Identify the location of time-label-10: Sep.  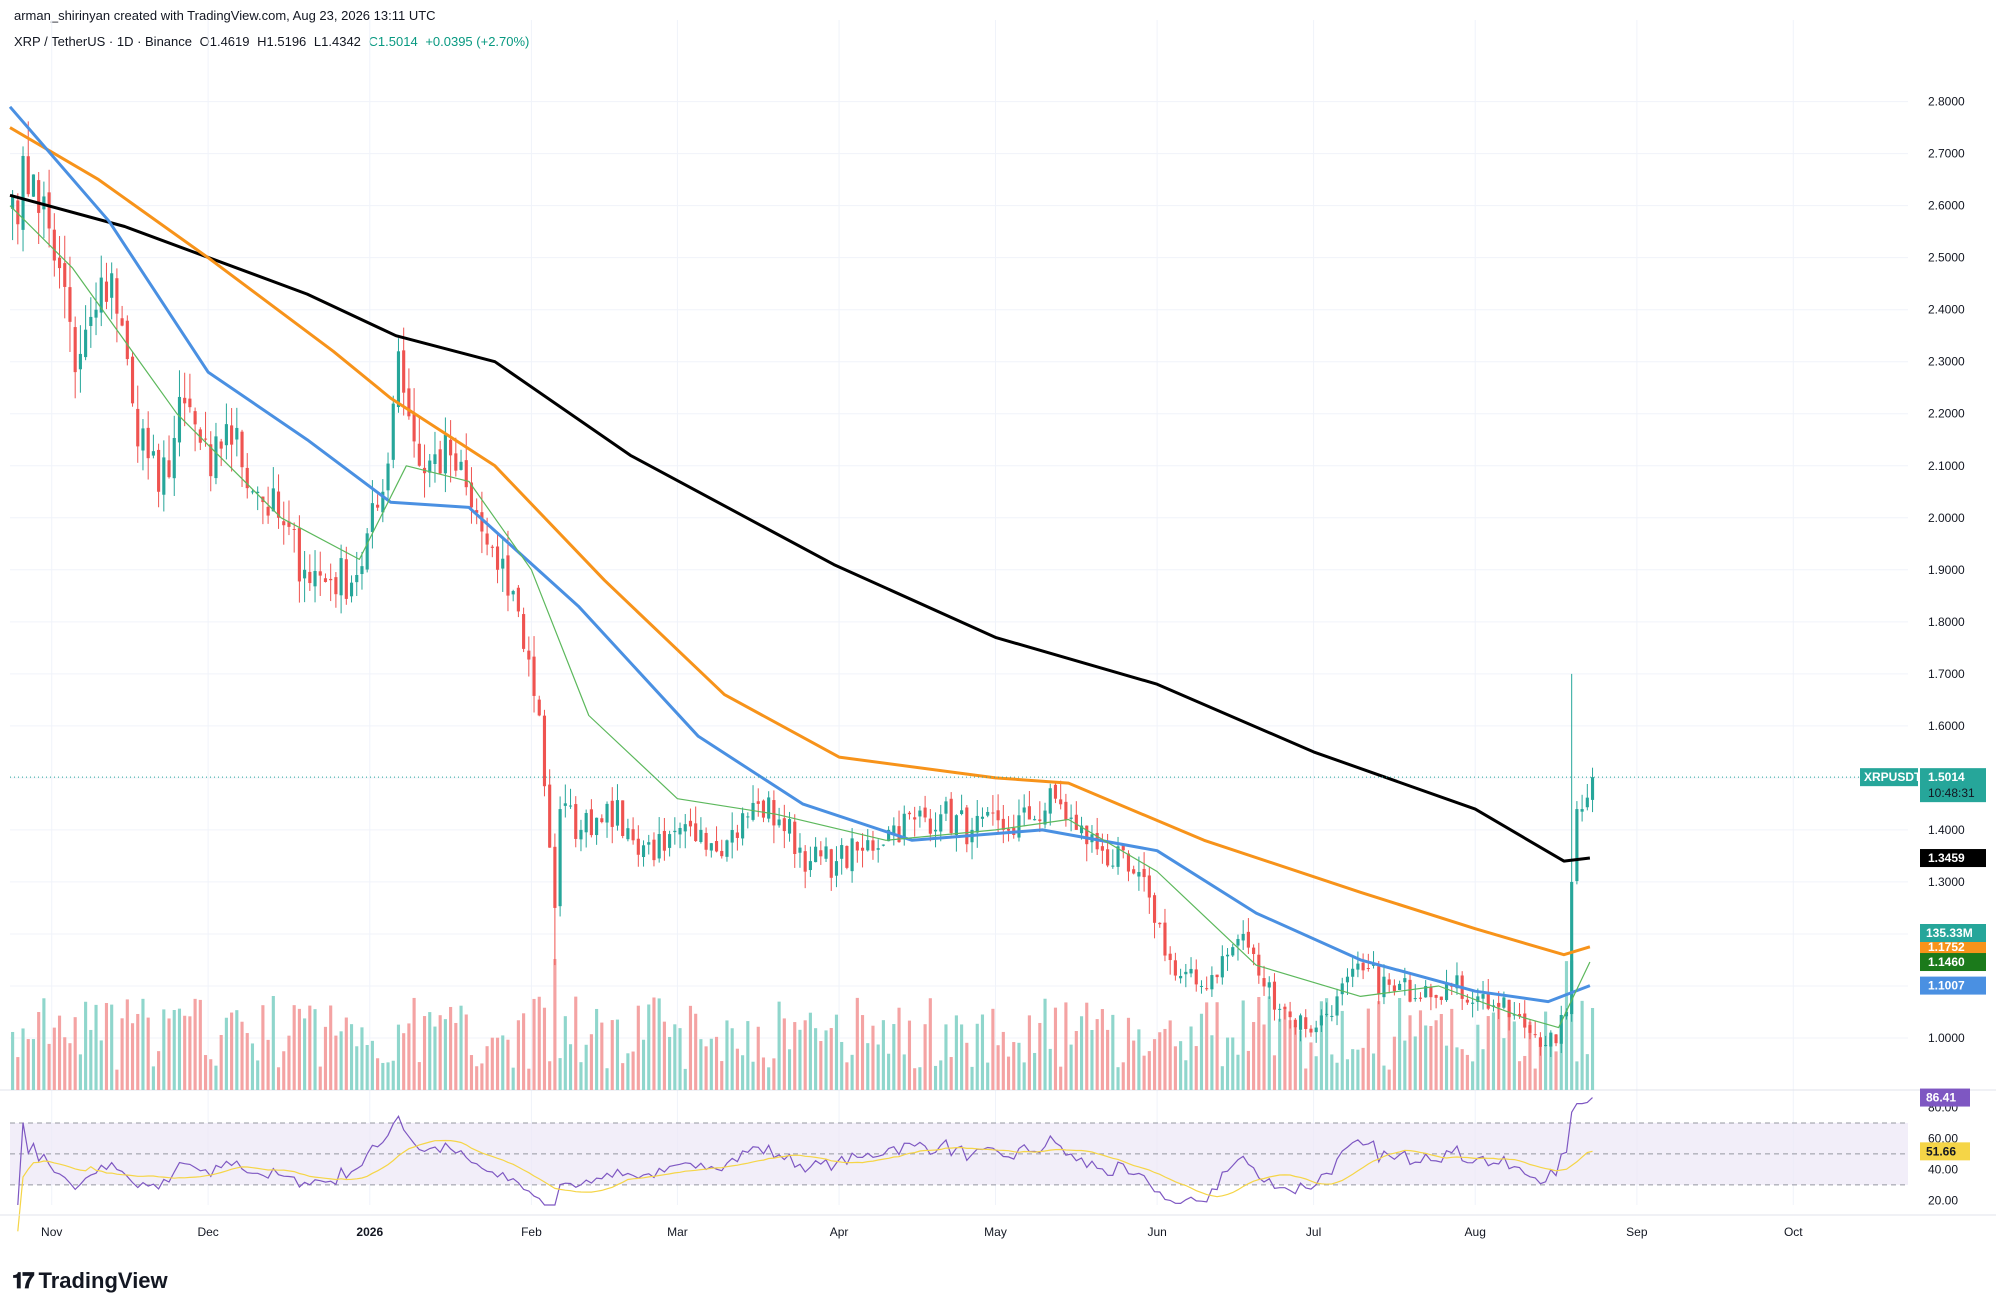
(1637, 1232).